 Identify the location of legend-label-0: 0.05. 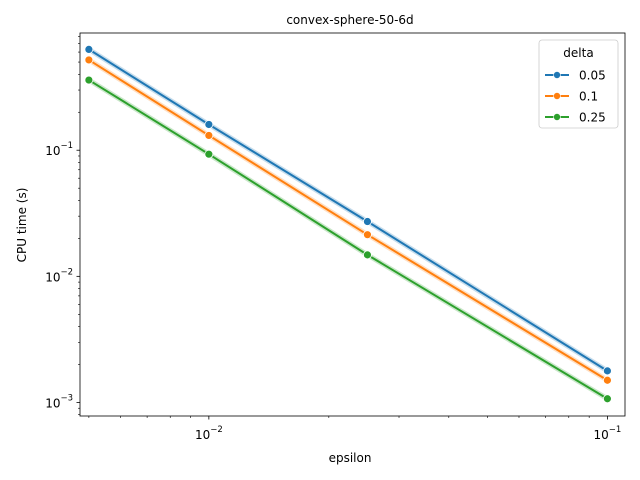
(592, 76).